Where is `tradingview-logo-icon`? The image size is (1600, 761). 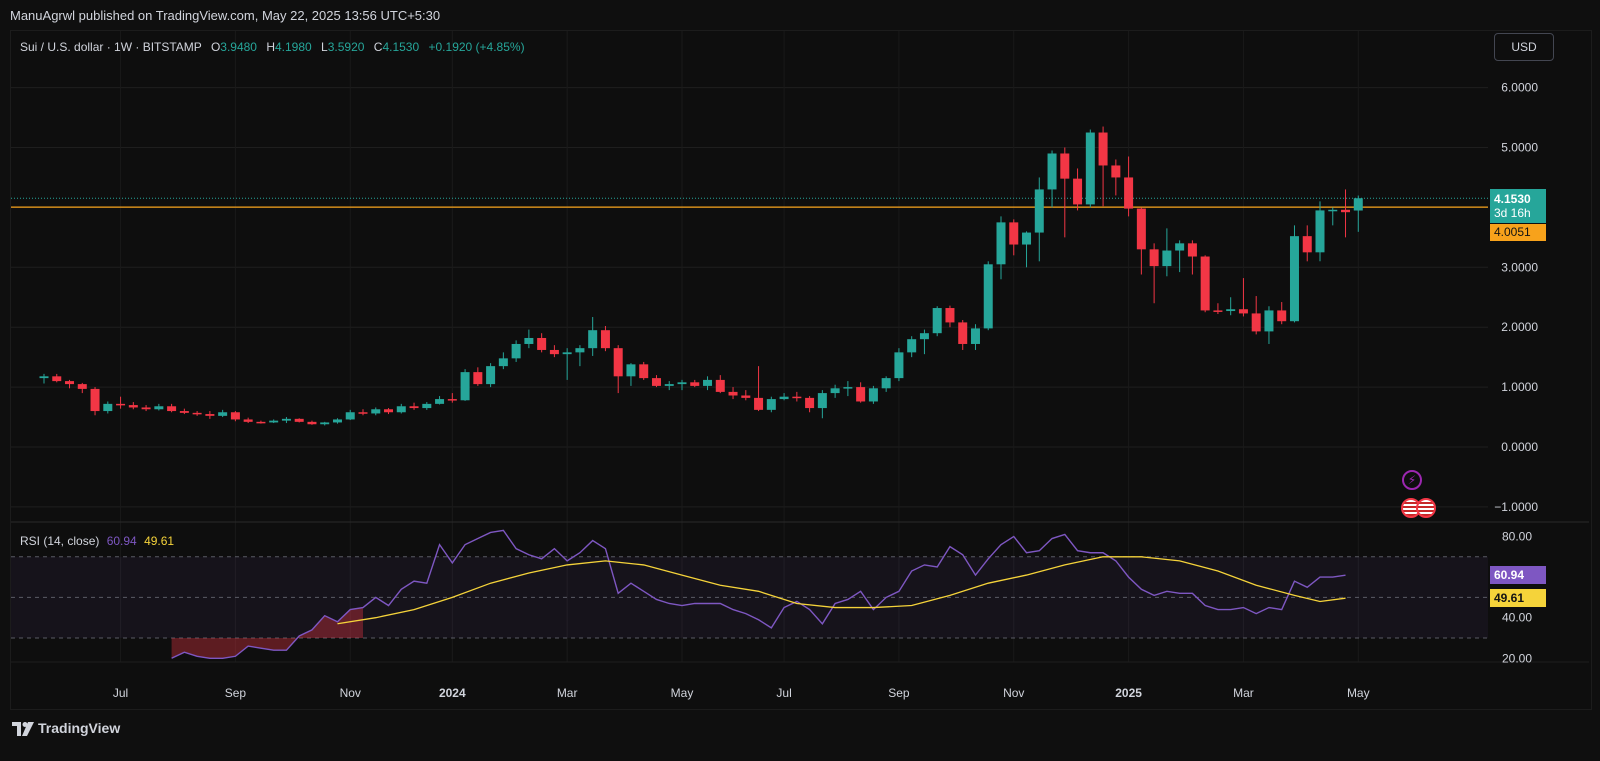
tradingview-logo-icon is located at coordinates (23, 729).